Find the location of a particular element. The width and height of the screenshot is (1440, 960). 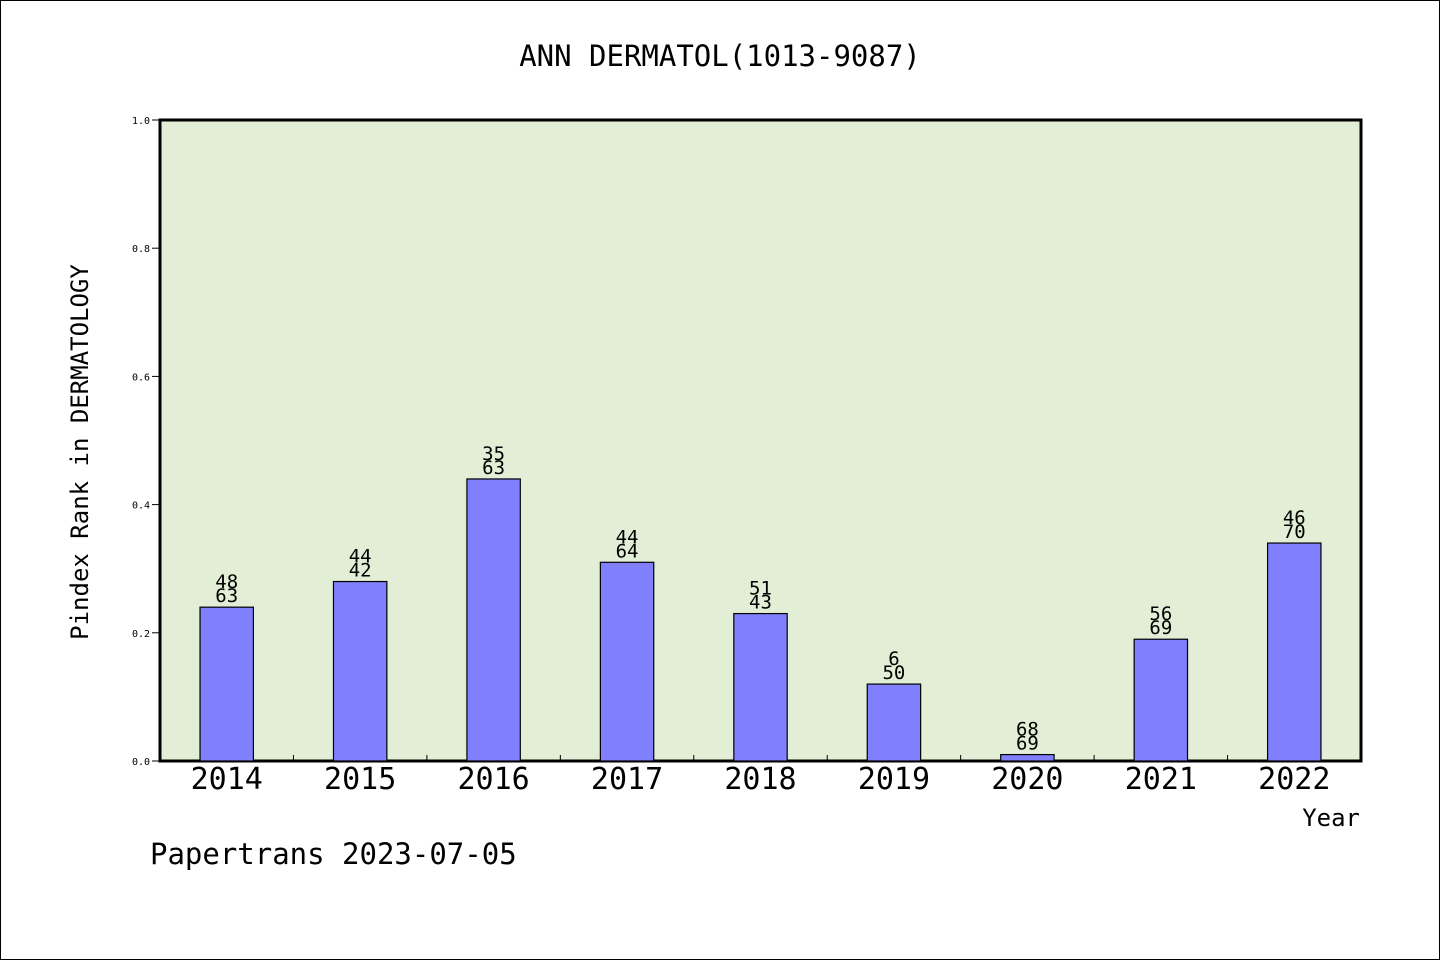

x-tick-label: 2017 is located at coordinates (627, 779).